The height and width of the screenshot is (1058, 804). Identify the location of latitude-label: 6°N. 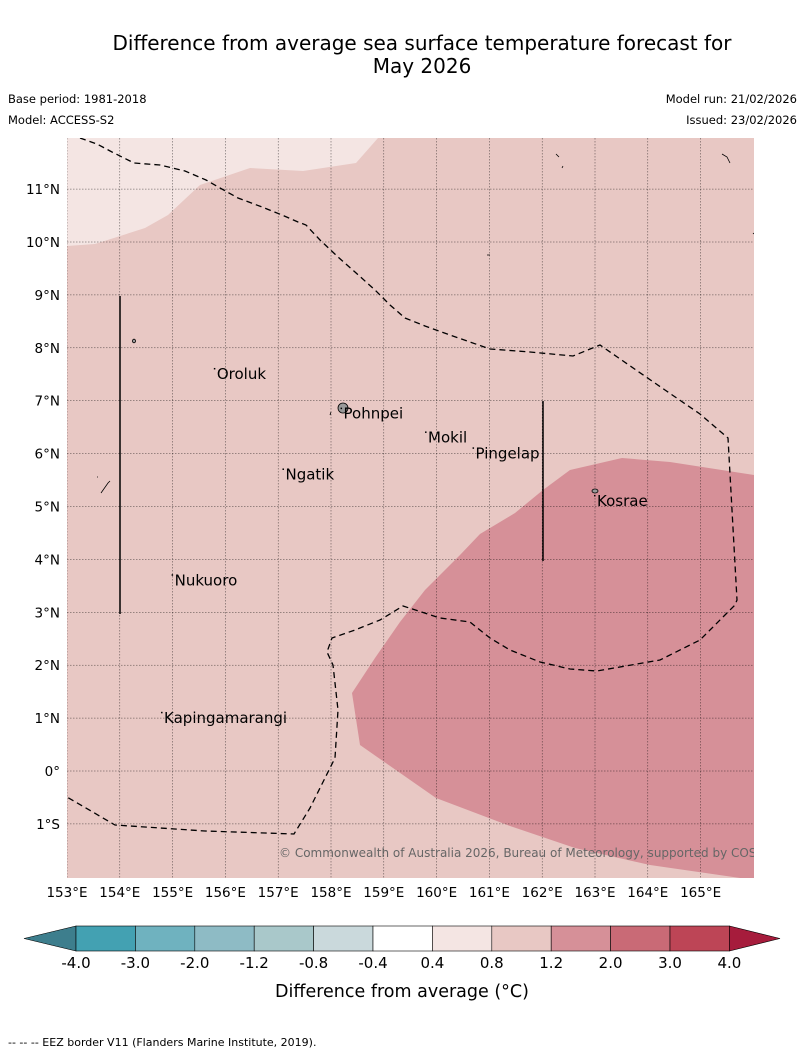
(47, 455).